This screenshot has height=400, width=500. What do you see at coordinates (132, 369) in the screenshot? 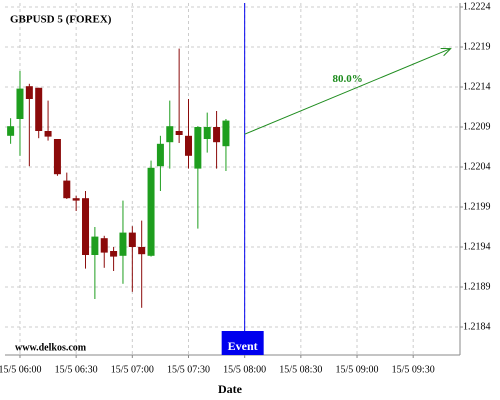
I see `x-tick-label: 15/5 07:00` at bounding box center [132, 369].